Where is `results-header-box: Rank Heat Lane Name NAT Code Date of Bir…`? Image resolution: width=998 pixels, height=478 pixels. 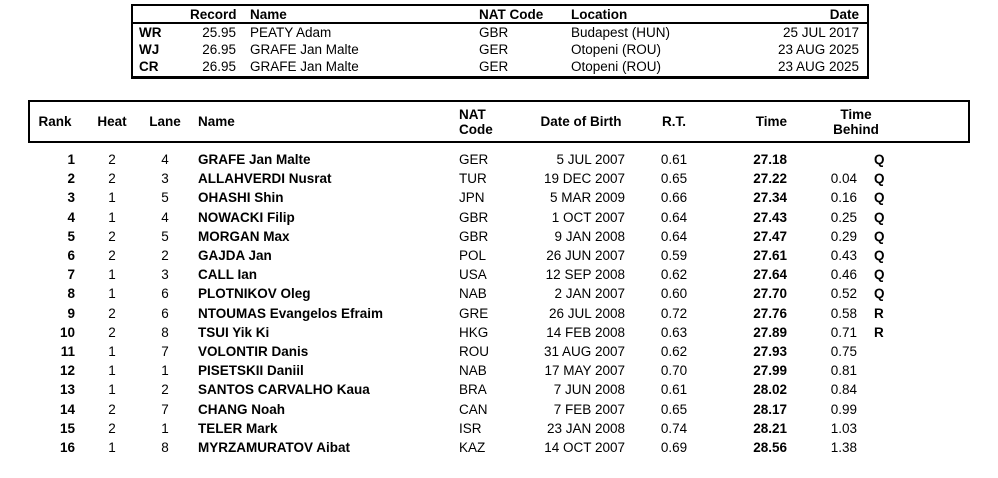
results-header-box: Rank Heat Lane Name NAT Code Date of Bir… is located at coordinates (499, 121).